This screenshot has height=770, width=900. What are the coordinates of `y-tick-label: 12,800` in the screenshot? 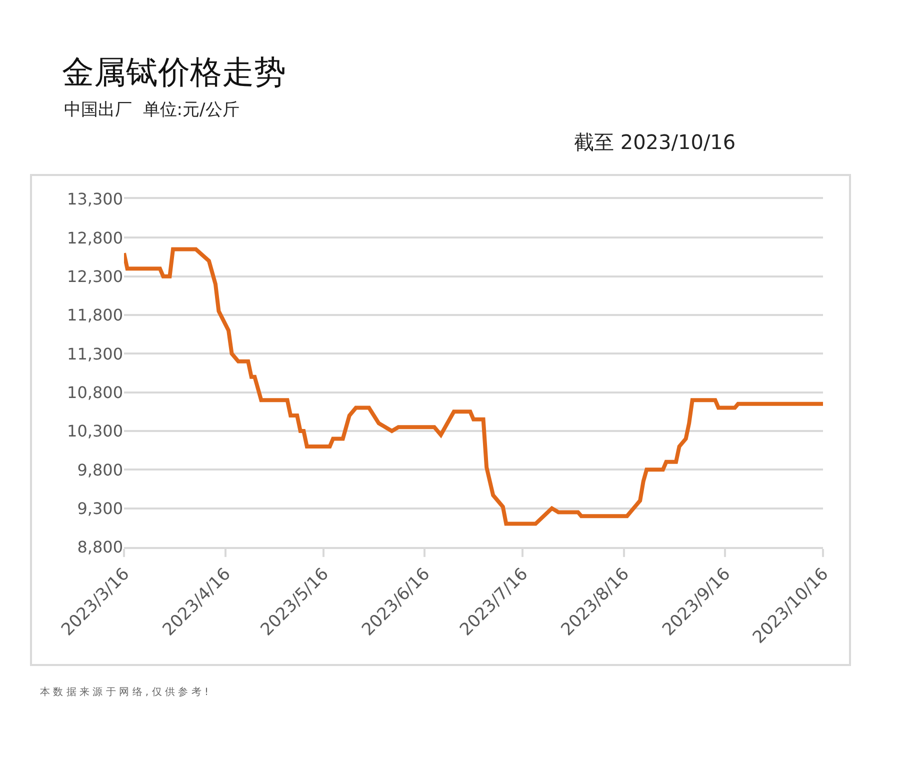 It's located at (95, 238).